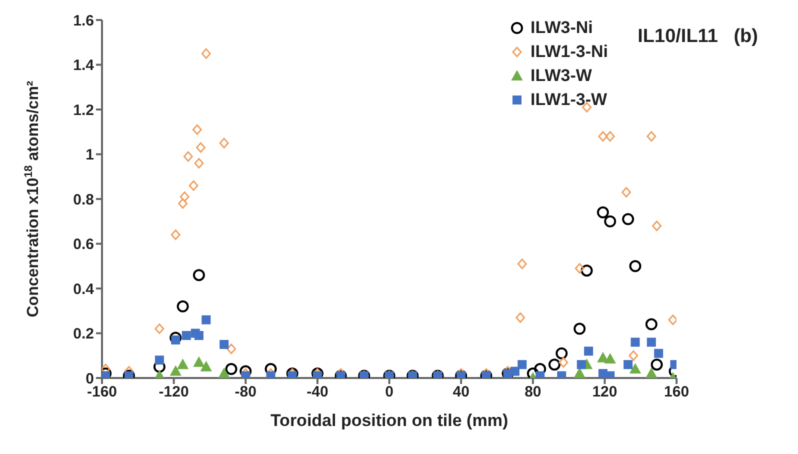 Image resolution: width=798 pixels, height=454 pixels. I want to click on x-tick-label: 0, so click(389, 392).